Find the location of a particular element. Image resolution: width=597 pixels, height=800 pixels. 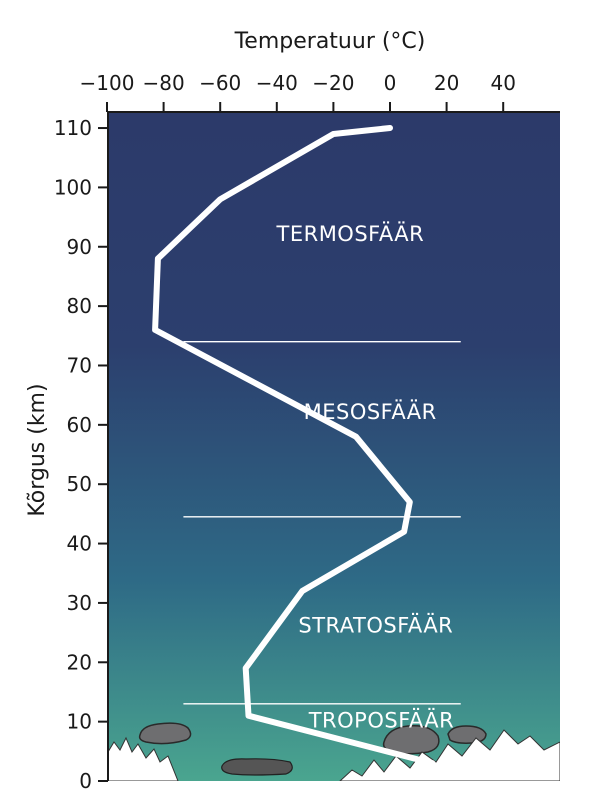

y-tick-label: 70 is located at coordinates (79, 365).